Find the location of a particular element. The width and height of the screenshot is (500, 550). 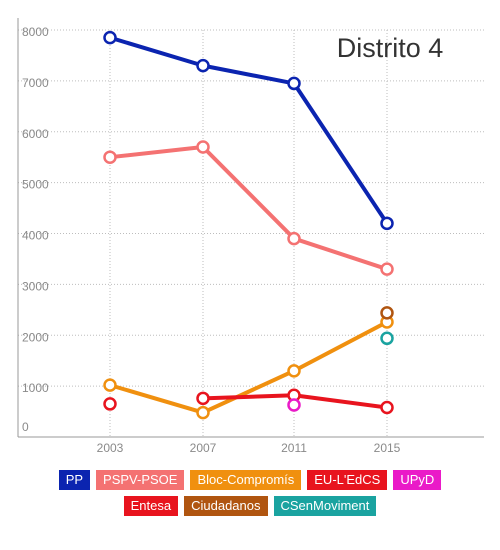

series-csenmoviment is located at coordinates (387, 338).